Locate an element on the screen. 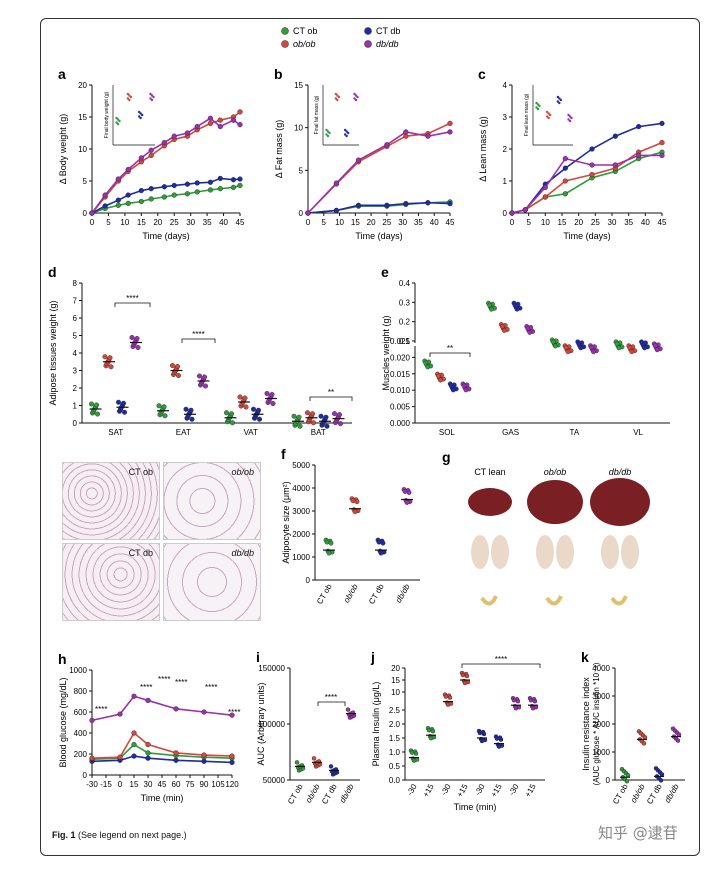 The height and width of the screenshot is (869, 725). y-tick-label: 0.025 is located at coordinates (400, 341).